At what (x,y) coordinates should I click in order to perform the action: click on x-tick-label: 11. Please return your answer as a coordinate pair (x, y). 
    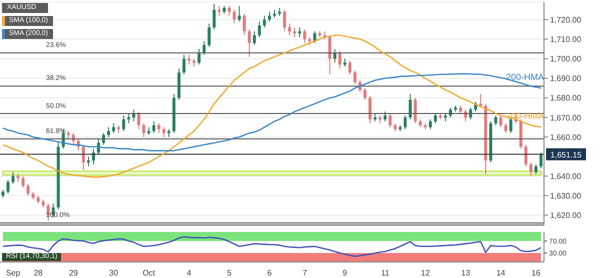
    Looking at the image, I should click on (385, 273).